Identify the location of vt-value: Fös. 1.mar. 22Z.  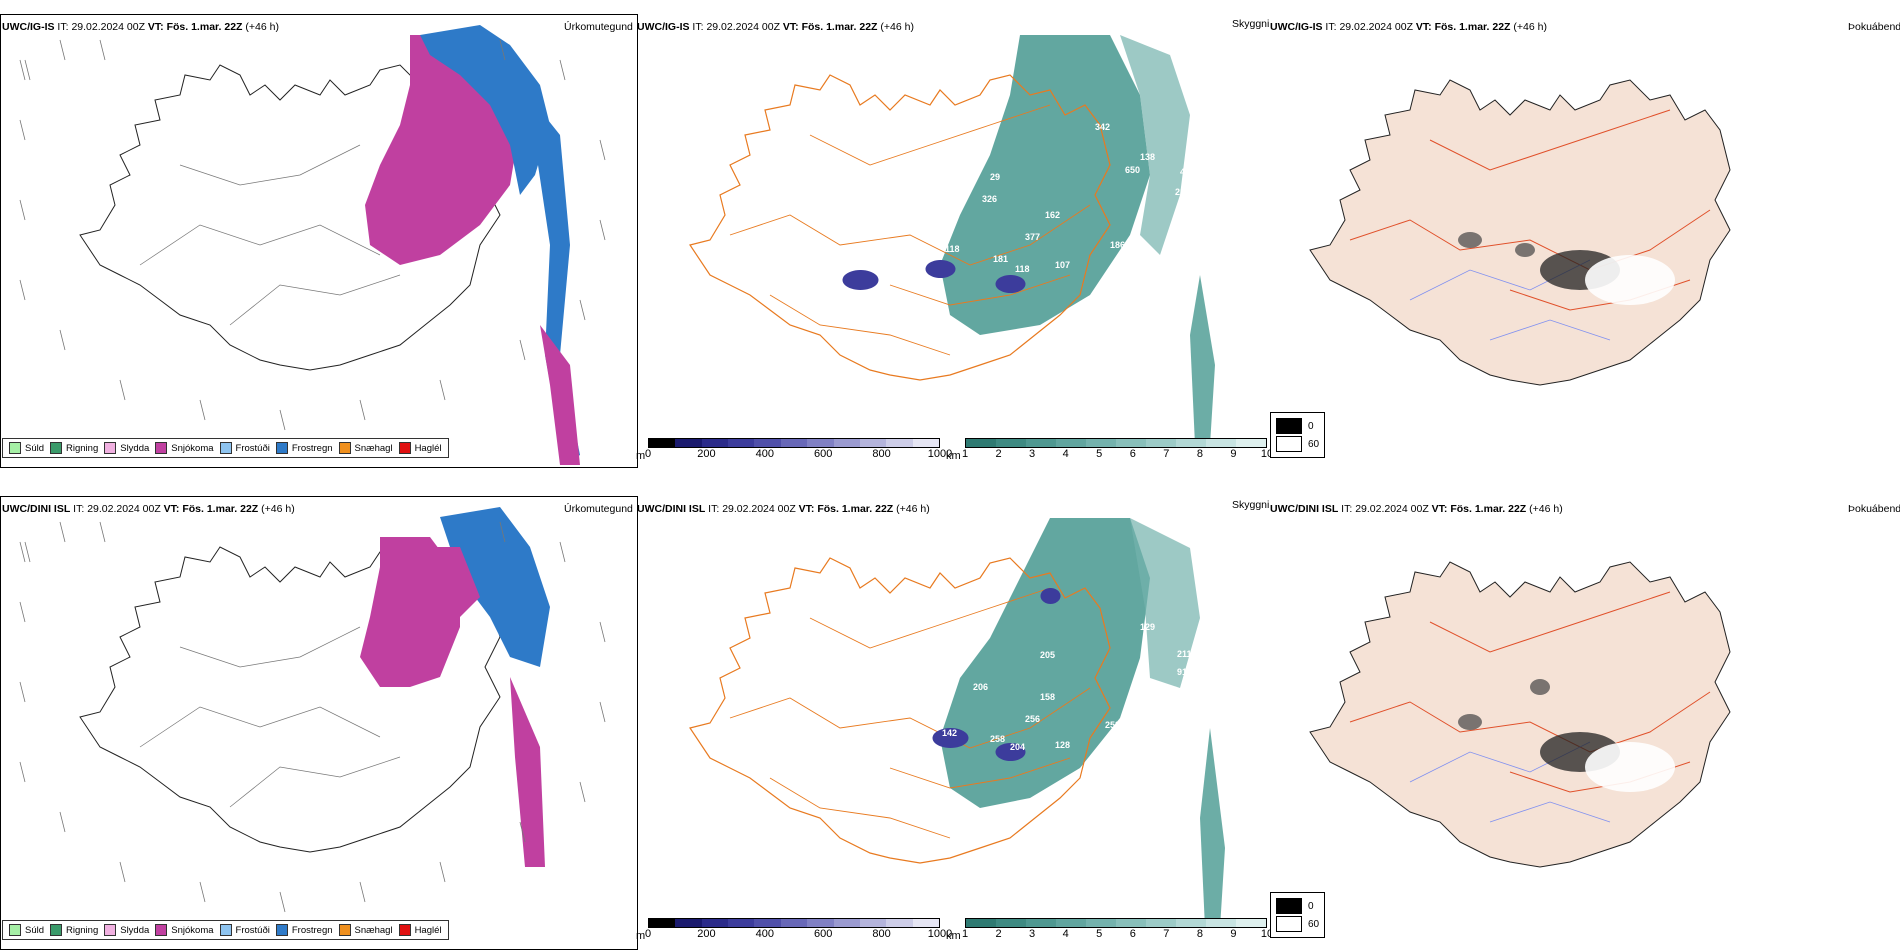
(204, 27).